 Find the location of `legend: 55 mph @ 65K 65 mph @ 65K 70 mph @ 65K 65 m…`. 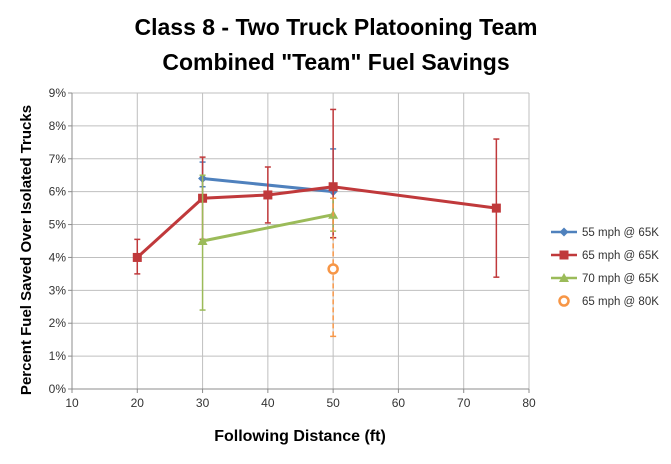

legend: 55 mph @ 65K 65 mph @ 65K 70 mph @ 65K 65 m… is located at coordinates (605, 267).